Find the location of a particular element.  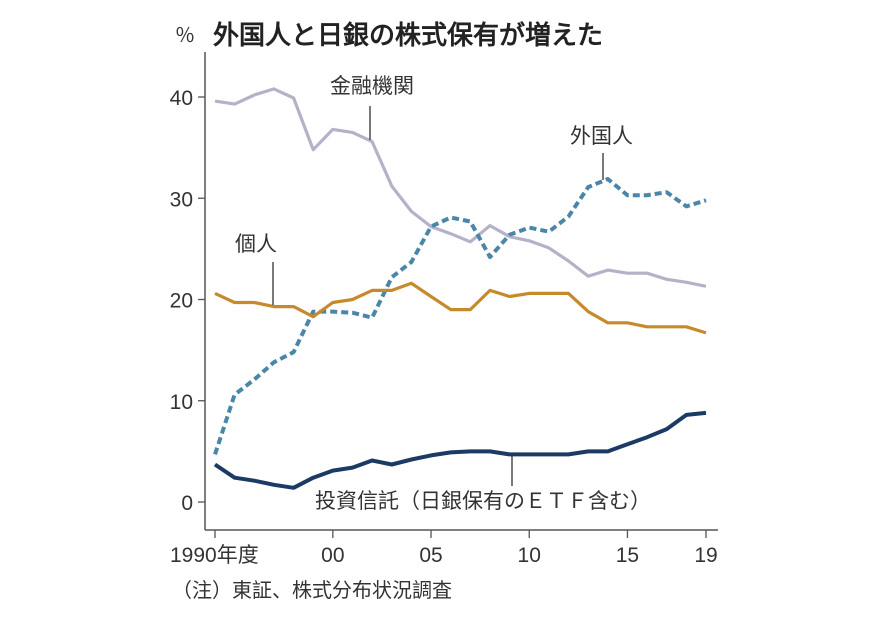

label-individuals: 個人 is located at coordinates (256, 244).